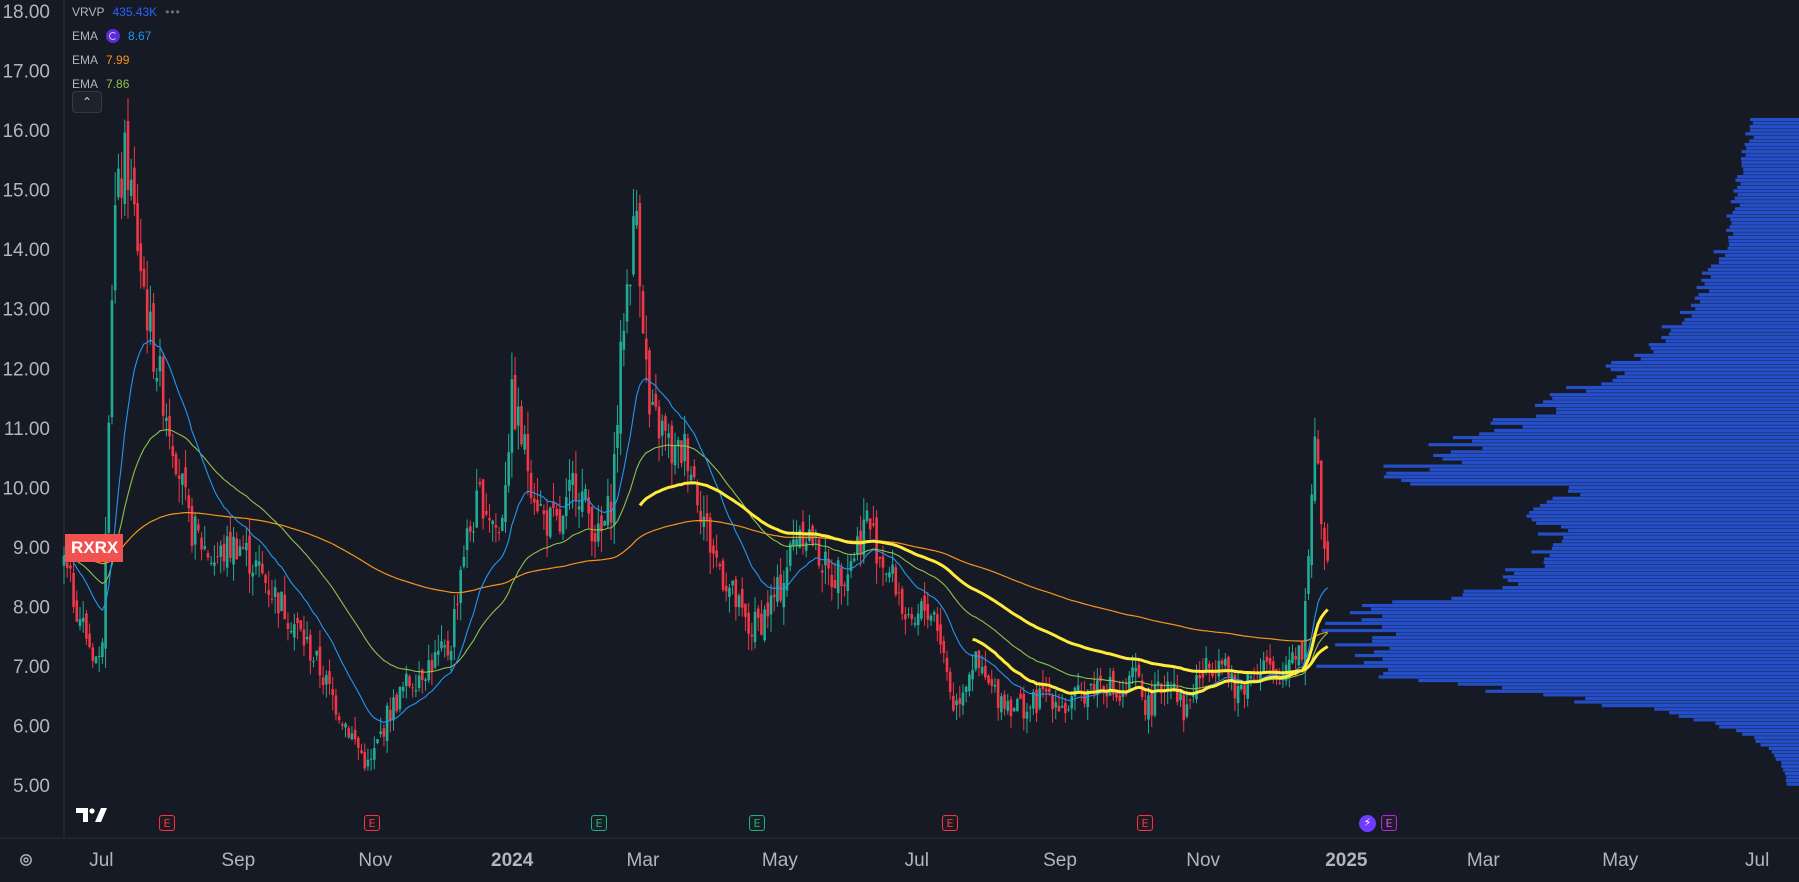 Image resolution: width=1799 pixels, height=882 pixels. I want to click on legend-vrvp: VRVP 435.43K •••, so click(126, 12).